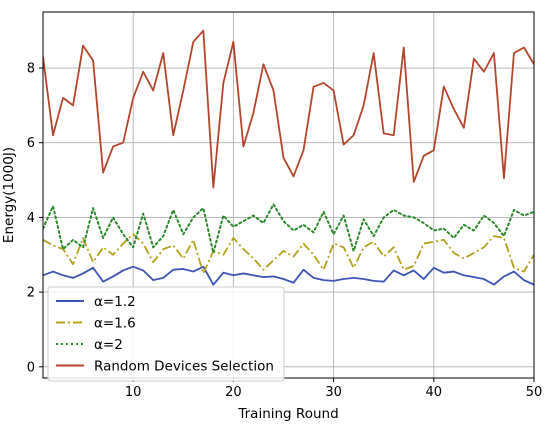 The image size is (550, 430). Describe the element at coordinates (115, 302) in the screenshot. I see `legend-label-1: α=1.2` at that location.